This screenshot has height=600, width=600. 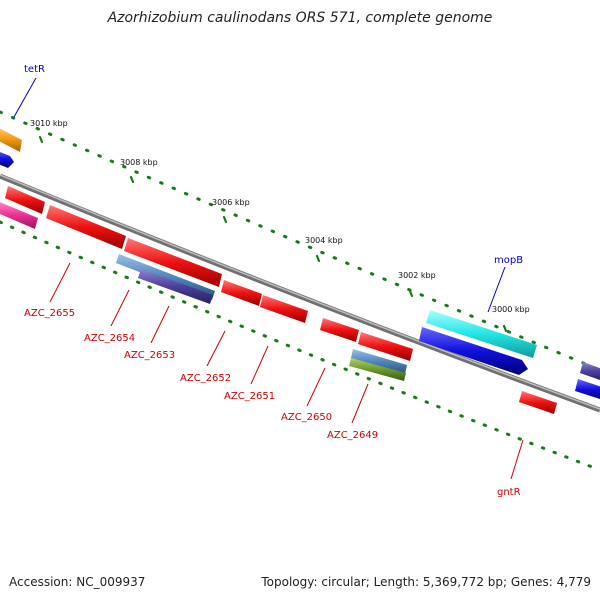 I want to click on tick-label: 3004 kbp, so click(x=324, y=240).